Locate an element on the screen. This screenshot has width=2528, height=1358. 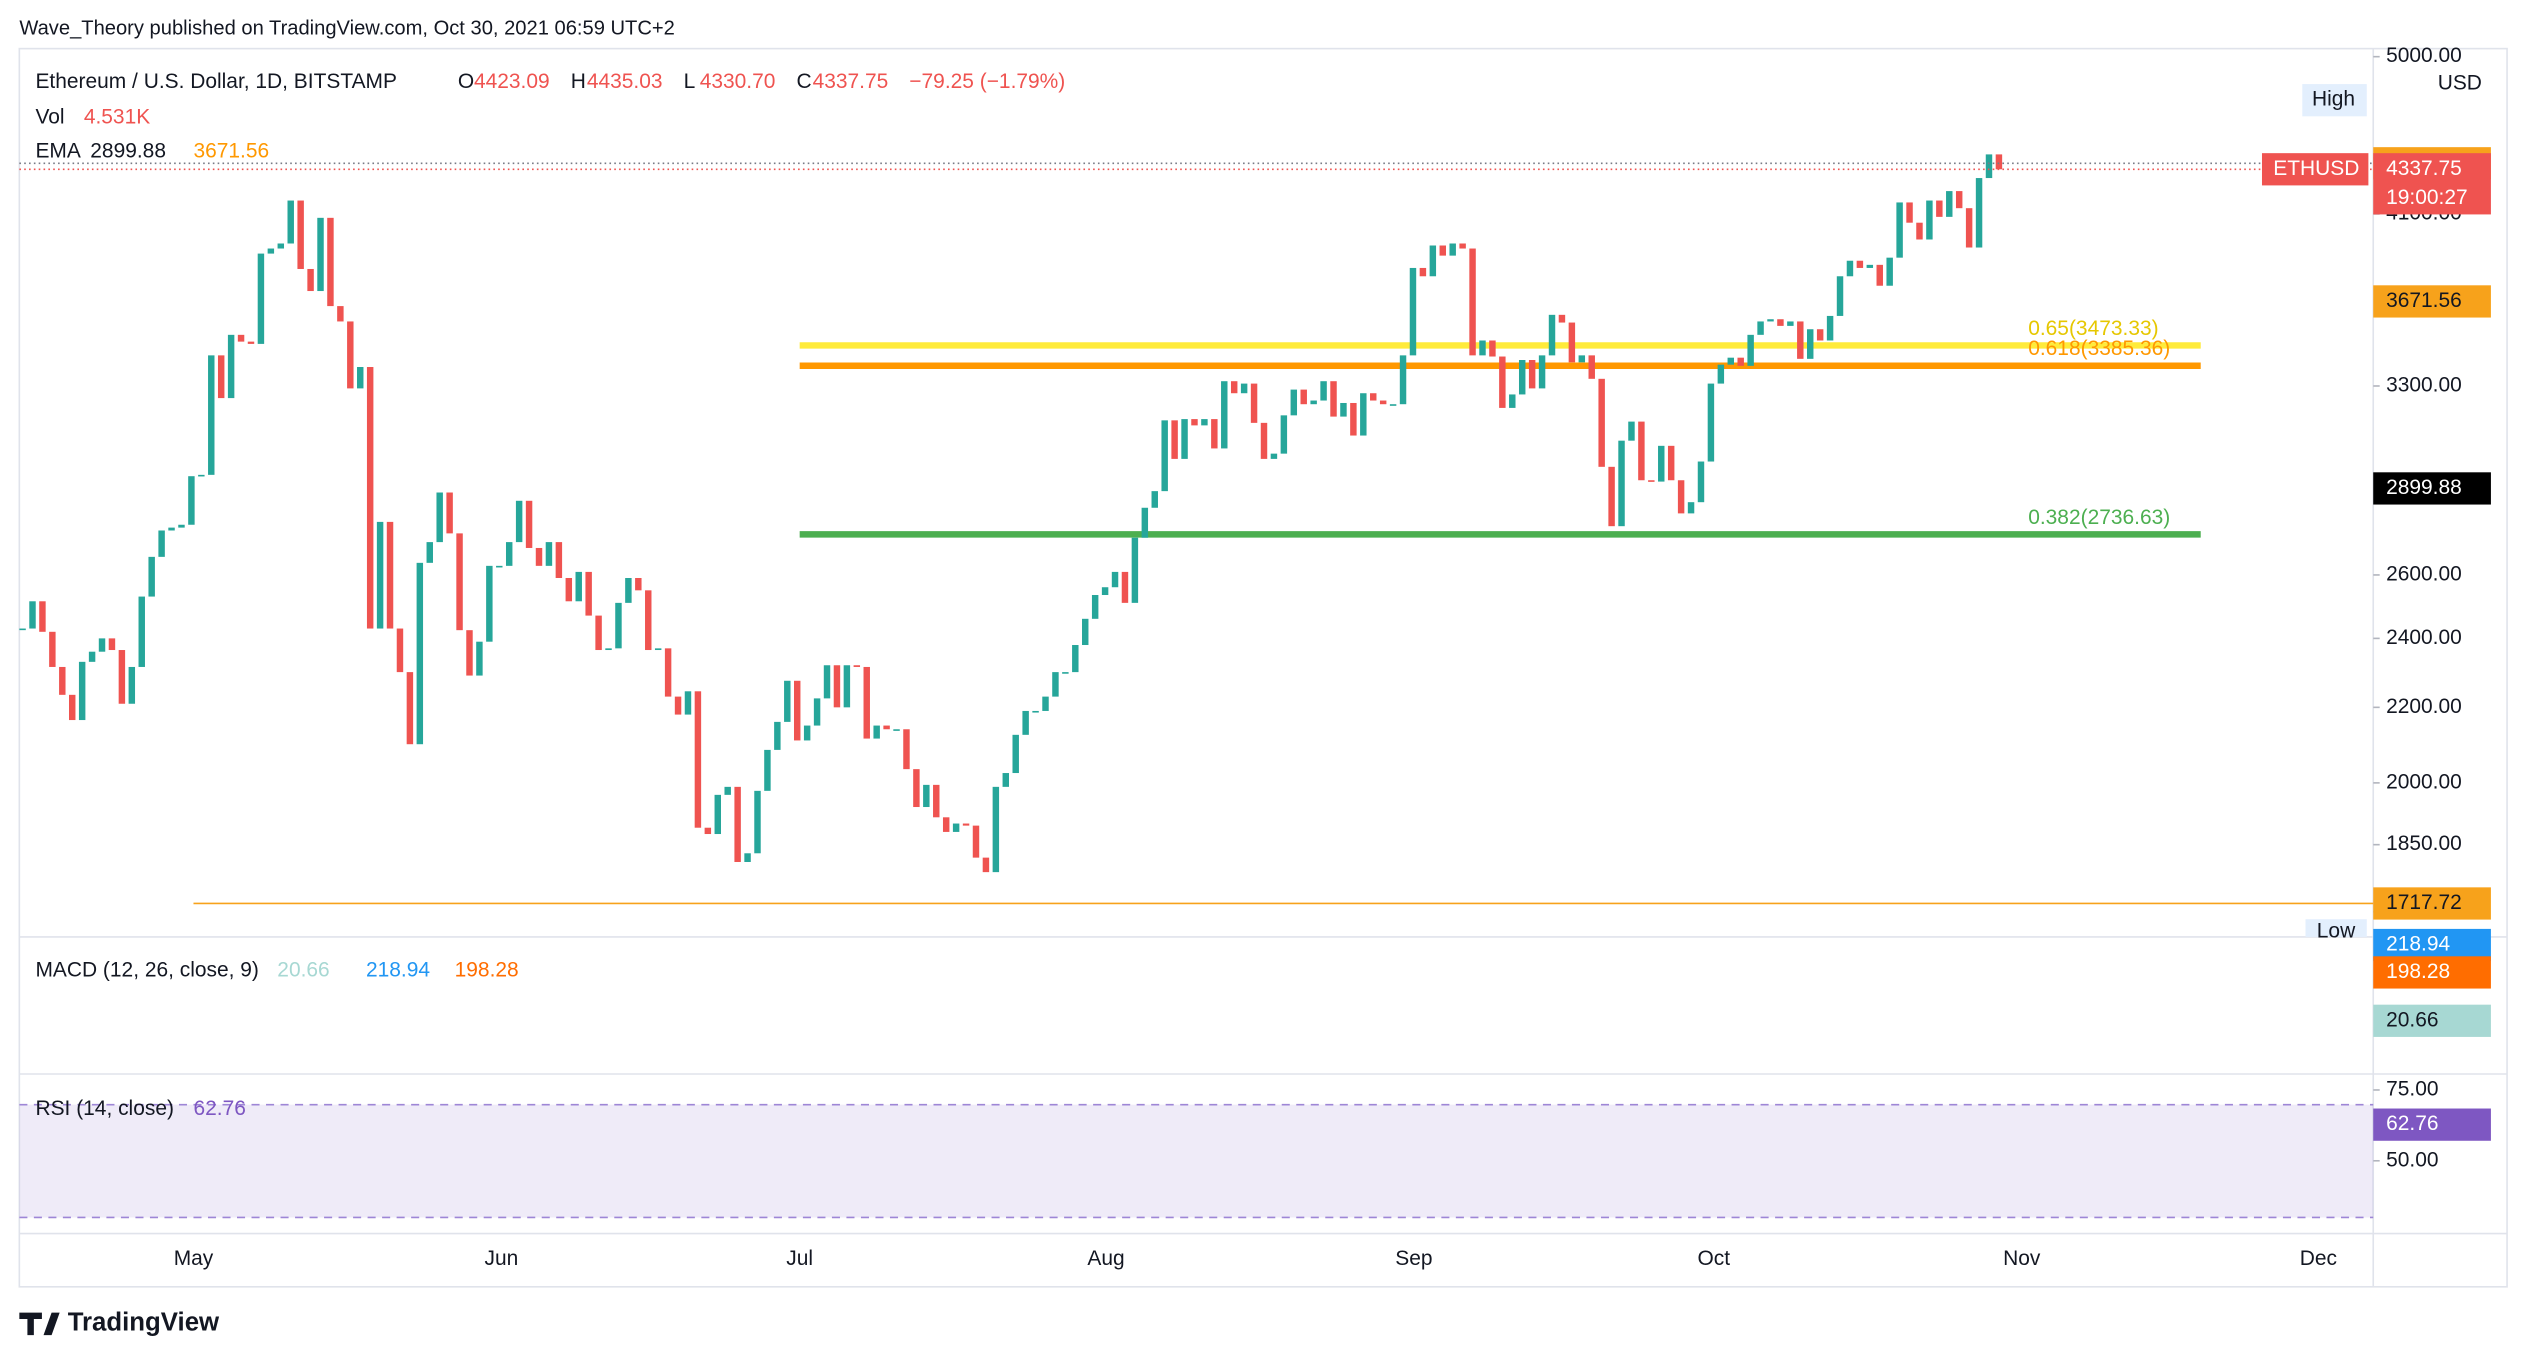
x-tick-label: Oct is located at coordinates (1714, 1258).